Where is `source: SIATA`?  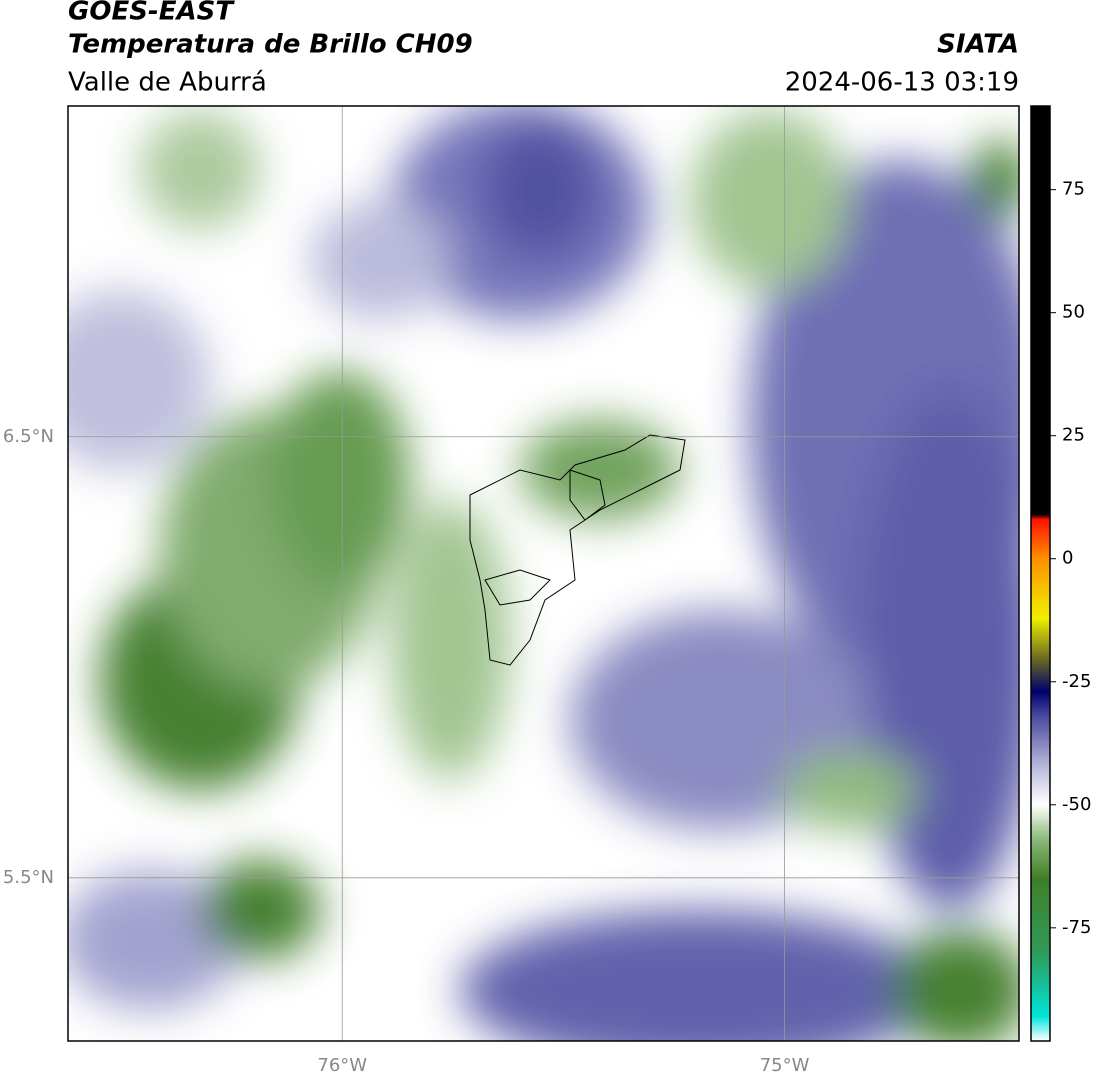 source: SIATA is located at coordinates (978, 45).